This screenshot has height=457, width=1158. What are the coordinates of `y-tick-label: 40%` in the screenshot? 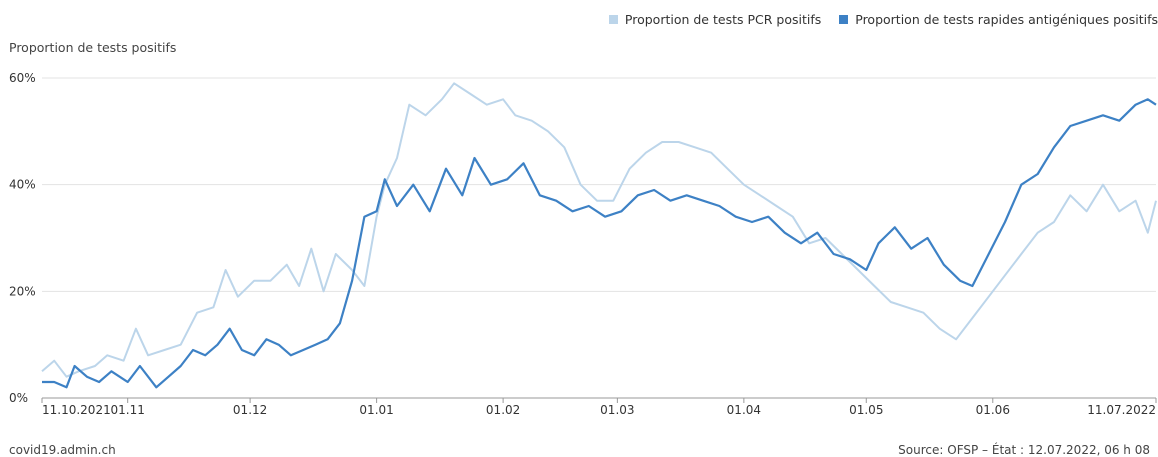 It's located at (22, 185).